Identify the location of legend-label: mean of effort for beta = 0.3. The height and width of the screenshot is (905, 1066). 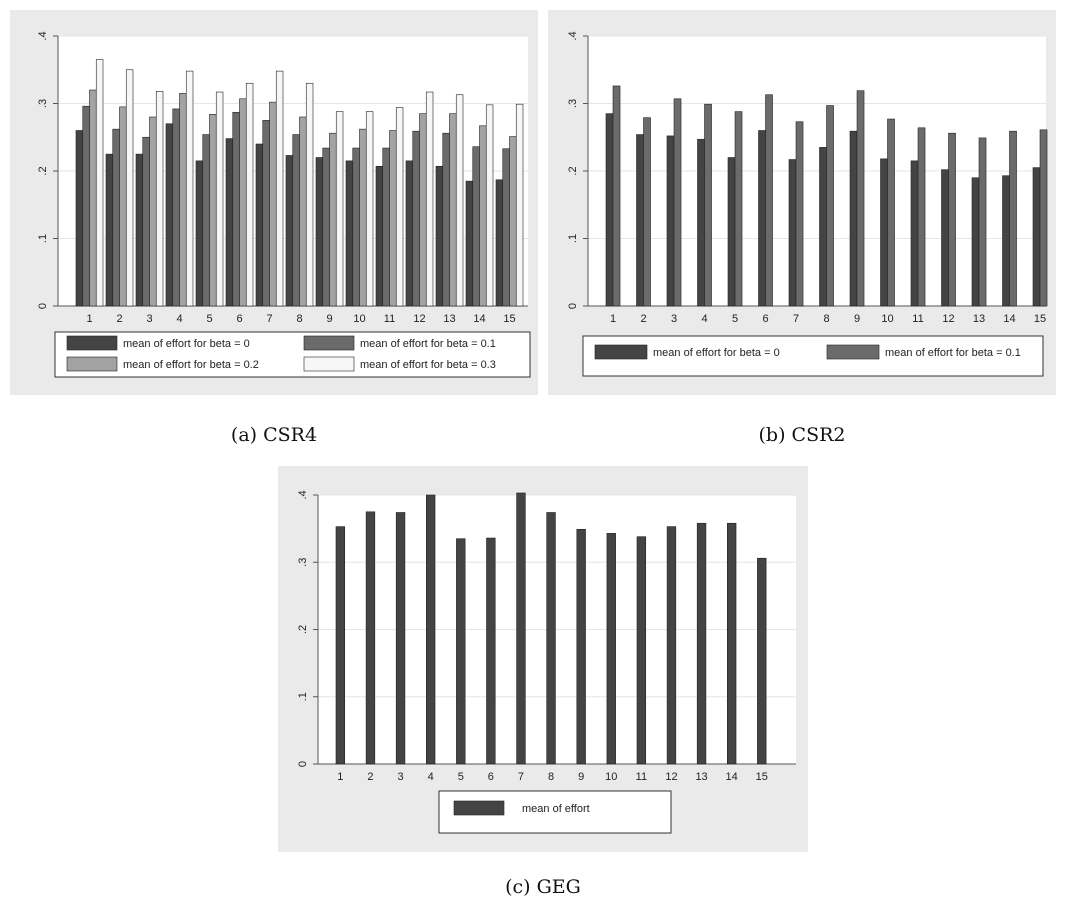
(428, 365).